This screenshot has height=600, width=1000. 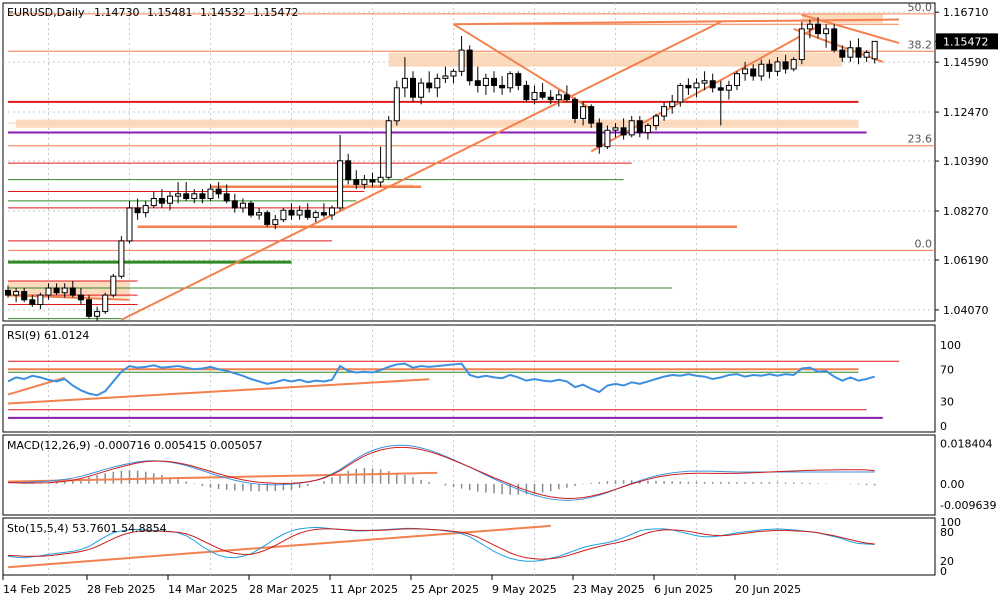 I want to click on x-tick-label-9: 20 Jun 2025, so click(x=768, y=589).